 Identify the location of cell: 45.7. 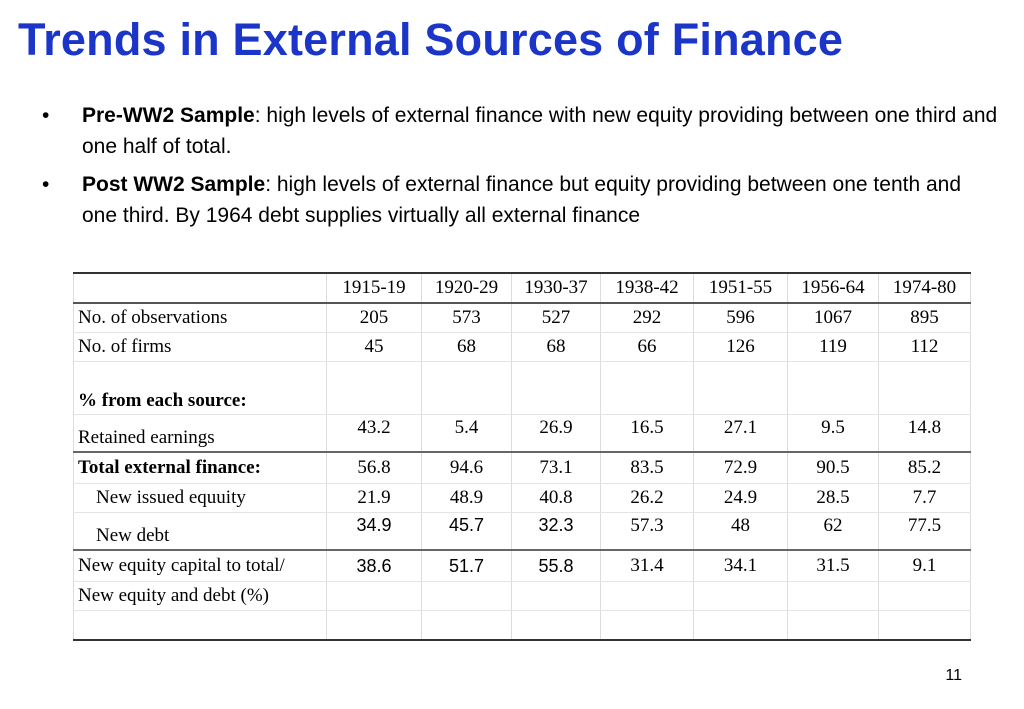
(466, 531).